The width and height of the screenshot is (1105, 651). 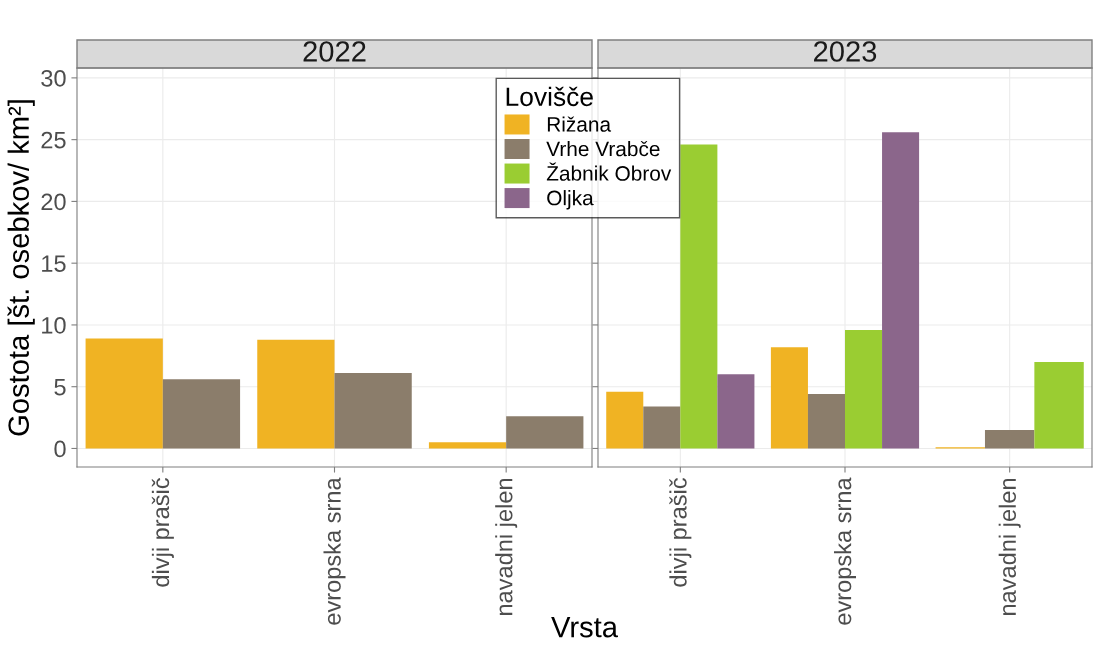 What do you see at coordinates (21, 268) in the screenshot?
I see `y-axis-title: Gostota [št. osebkov/ km²]` at bounding box center [21, 268].